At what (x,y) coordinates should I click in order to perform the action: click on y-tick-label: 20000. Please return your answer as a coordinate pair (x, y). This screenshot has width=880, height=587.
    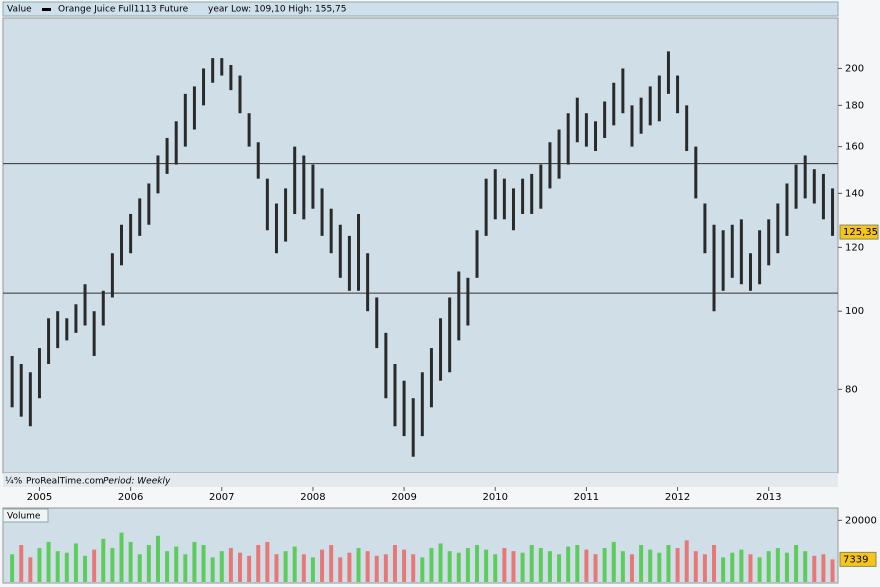
    Looking at the image, I should click on (861, 520).